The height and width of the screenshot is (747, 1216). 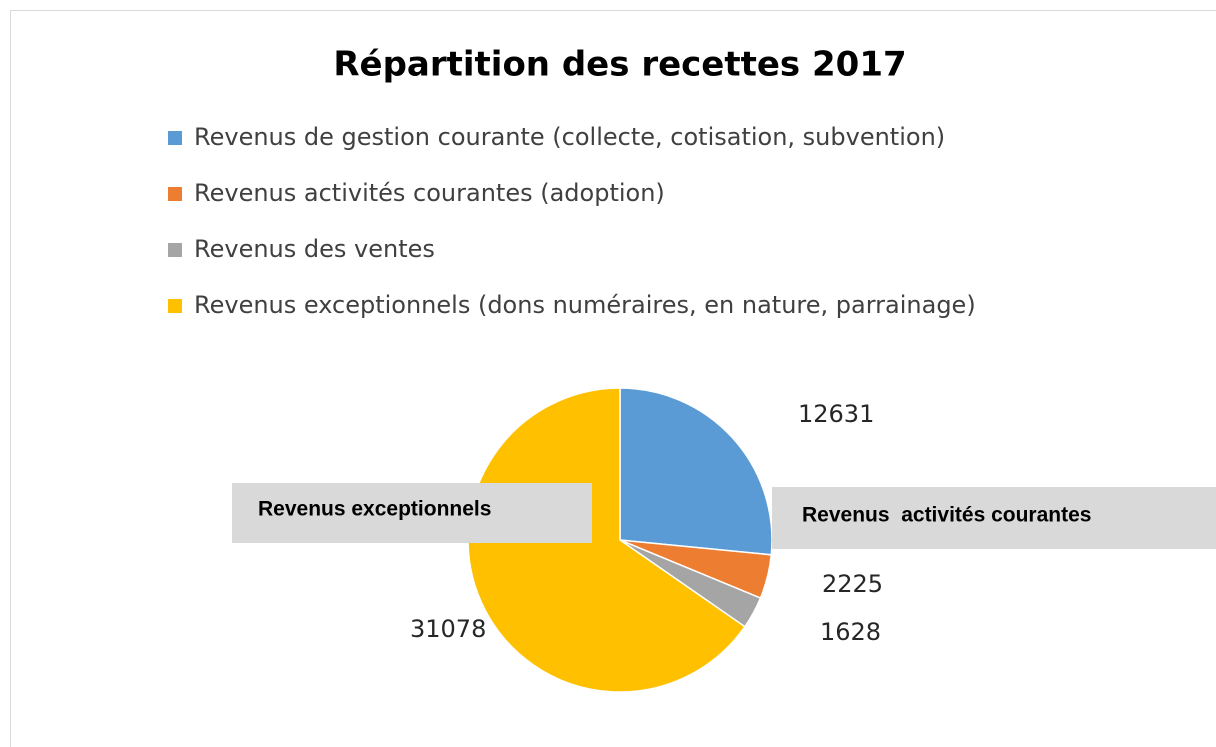 I want to click on data-label: 31078, so click(x=448, y=629).